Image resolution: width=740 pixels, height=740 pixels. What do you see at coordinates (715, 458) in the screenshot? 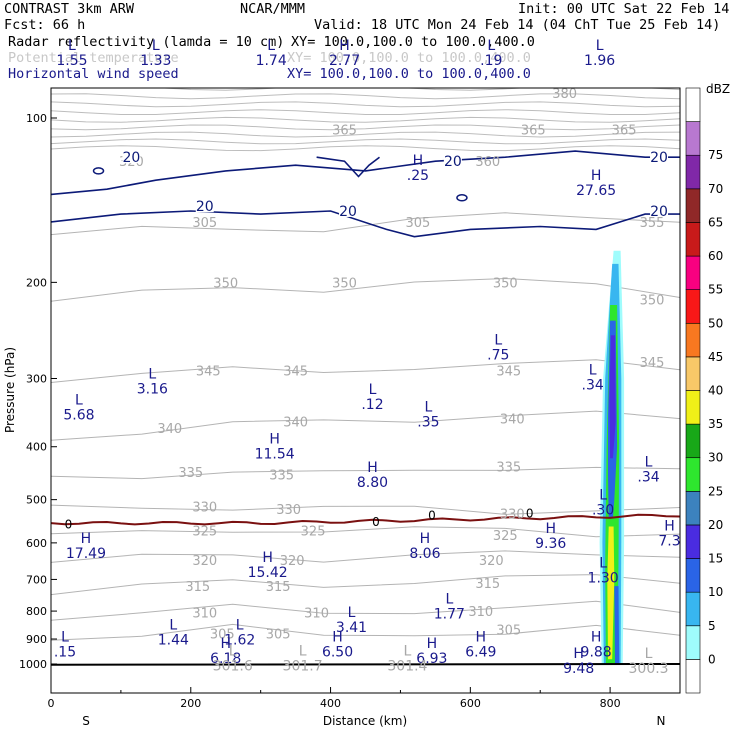
I see `colorbar-level-label: 30` at bounding box center [715, 458].